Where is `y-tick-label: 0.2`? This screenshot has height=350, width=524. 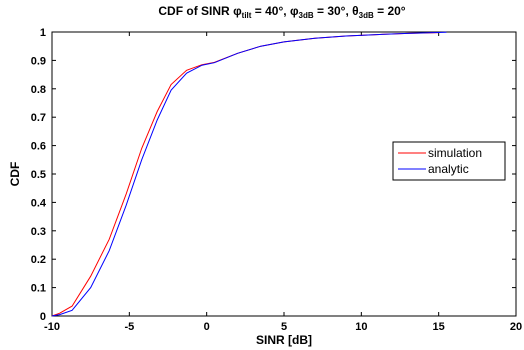 y-tick-label: 0.2 is located at coordinates (38, 260).